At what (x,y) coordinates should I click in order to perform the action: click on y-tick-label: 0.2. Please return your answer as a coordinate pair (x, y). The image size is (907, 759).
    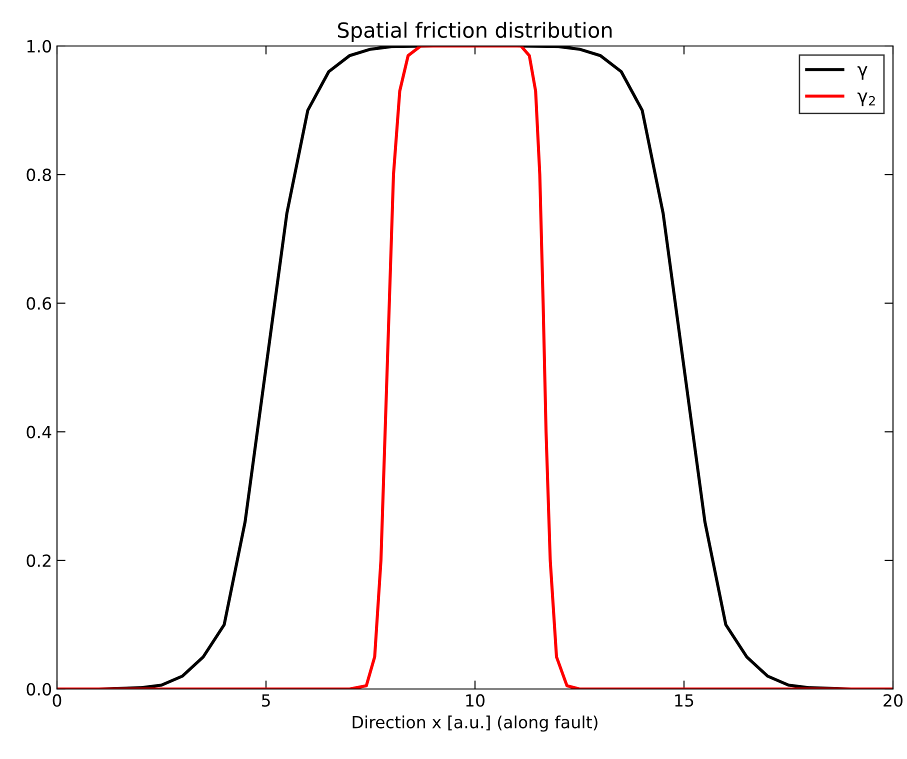
    Looking at the image, I should click on (38, 560).